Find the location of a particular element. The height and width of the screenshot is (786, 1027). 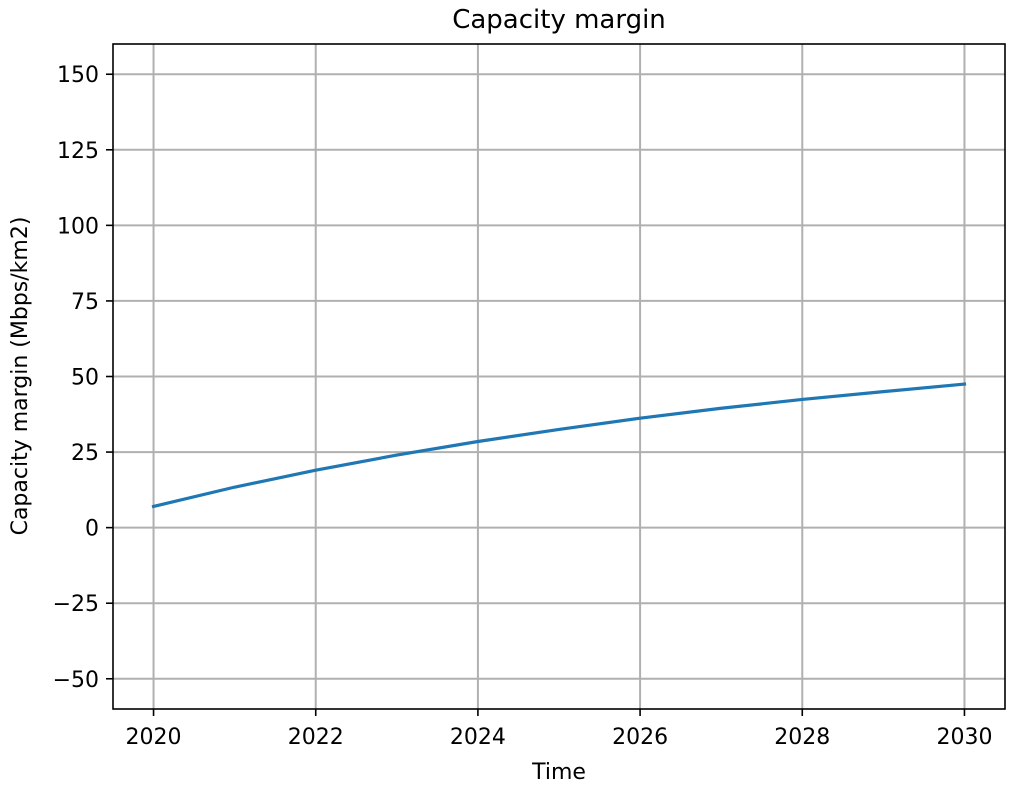

y-tick-label: −50 is located at coordinates (76, 680).